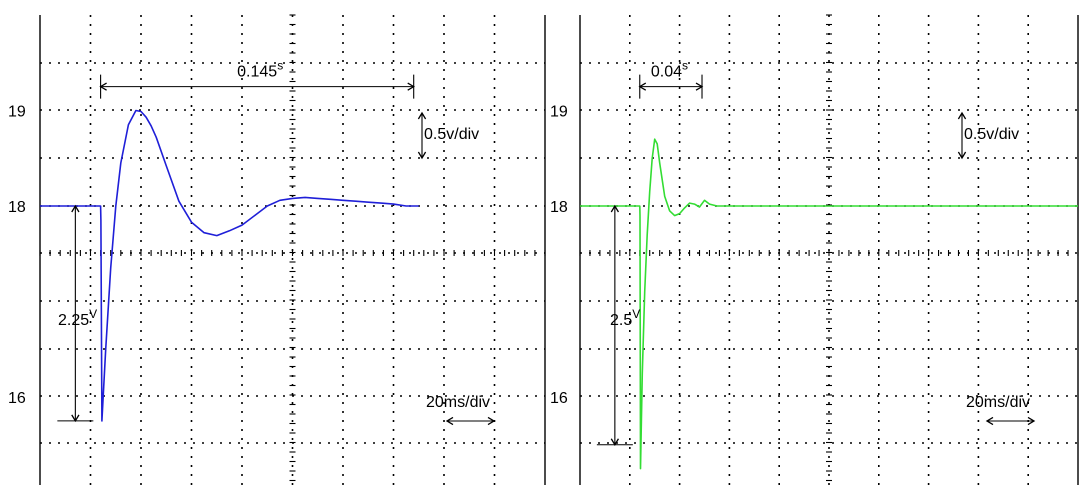  Describe the element at coordinates (666, 72) in the screenshot. I see `time-span-label-value: 0.04` at that location.